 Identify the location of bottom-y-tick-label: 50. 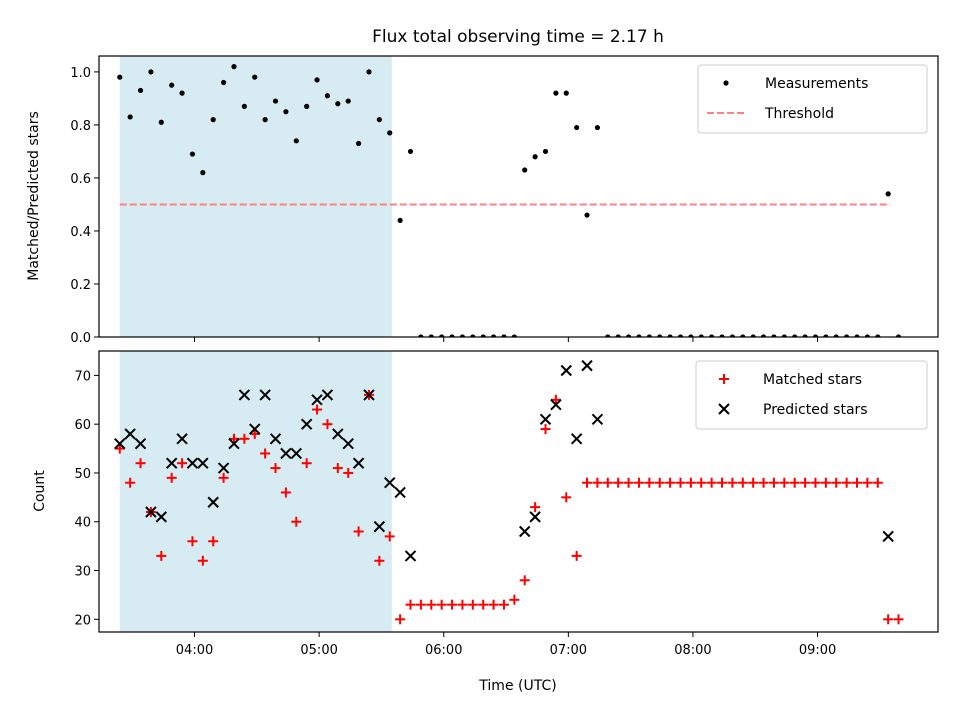
(82, 474).